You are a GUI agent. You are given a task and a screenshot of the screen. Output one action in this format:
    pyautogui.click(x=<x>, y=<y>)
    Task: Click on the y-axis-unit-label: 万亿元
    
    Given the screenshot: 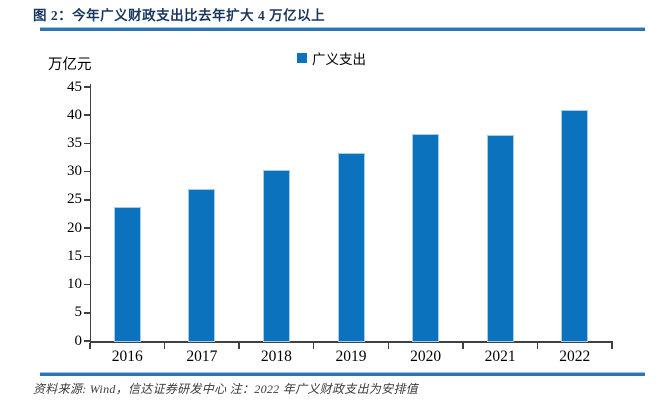 What is the action you would take?
    pyautogui.click(x=70, y=65)
    